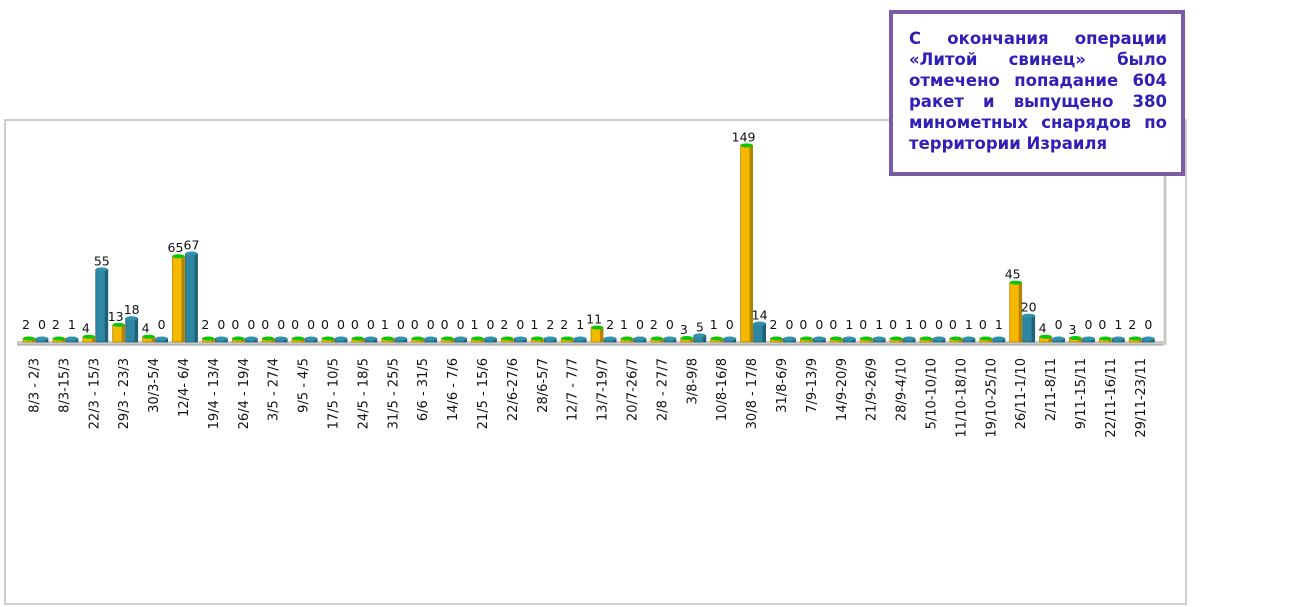 The image size is (1310, 607). What do you see at coordinates (744, 136) in the screenshot?
I see `value-label: 149` at bounding box center [744, 136].